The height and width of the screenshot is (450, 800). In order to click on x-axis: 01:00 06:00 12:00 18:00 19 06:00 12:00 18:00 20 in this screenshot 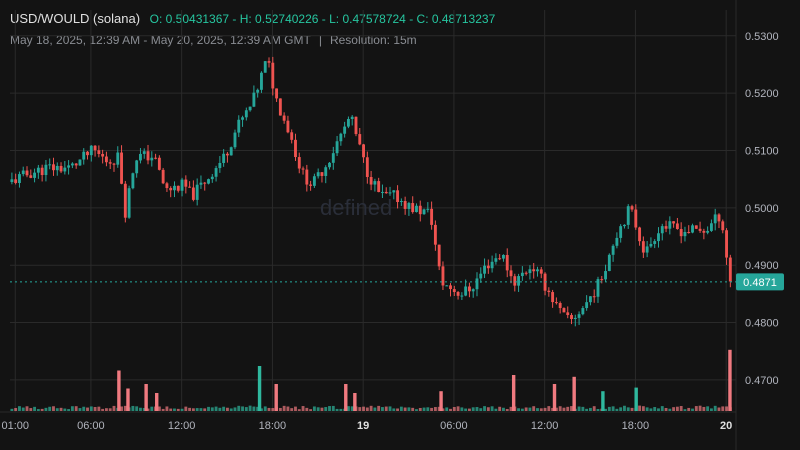, I will do `click(367, 426)`.